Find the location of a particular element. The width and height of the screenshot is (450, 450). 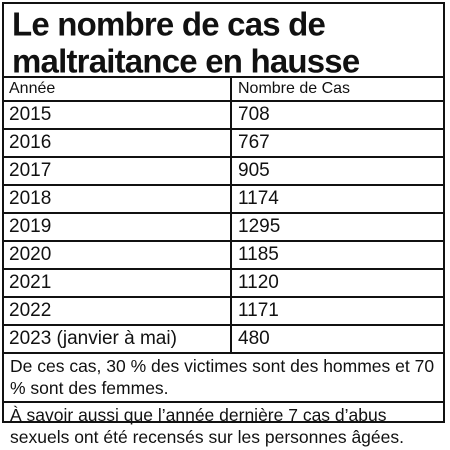

table-header-row: Année Nombre de Cas is located at coordinates (223, 90).